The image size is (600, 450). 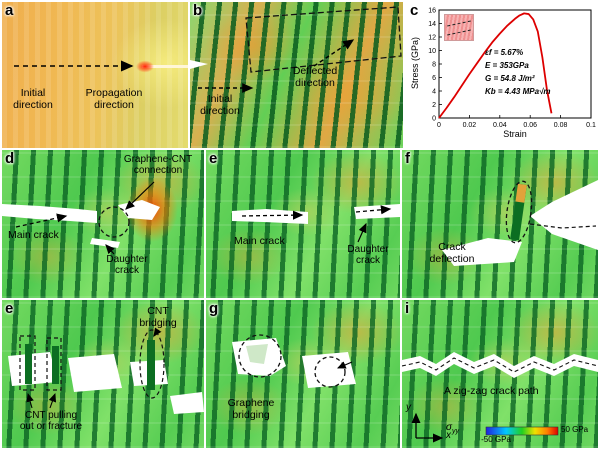 What do you see at coordinates (9, 10) in the screenshot?
I see `panel-letter-a: a` at bounding box center [9, 10].